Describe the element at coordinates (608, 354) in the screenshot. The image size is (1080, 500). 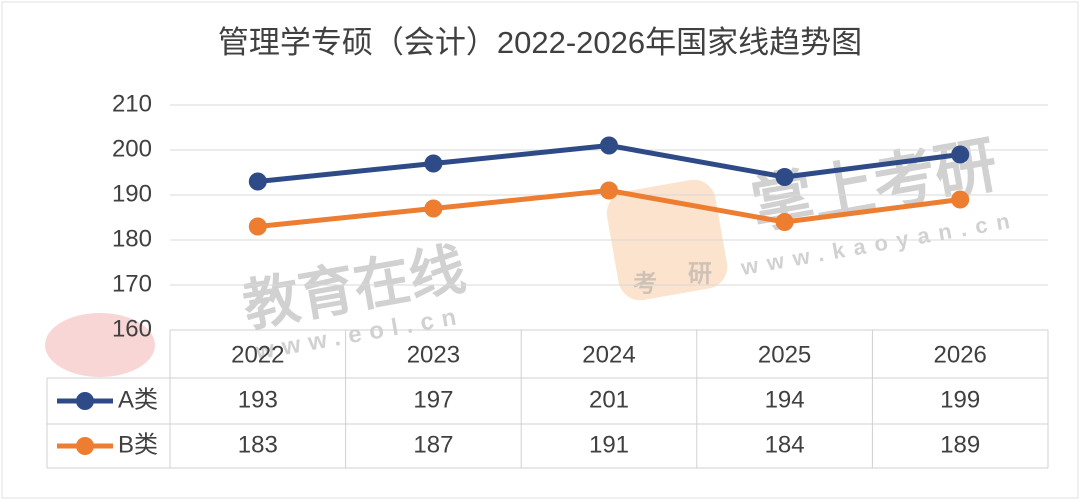
I see `x-tick-label: 2024` at that location.